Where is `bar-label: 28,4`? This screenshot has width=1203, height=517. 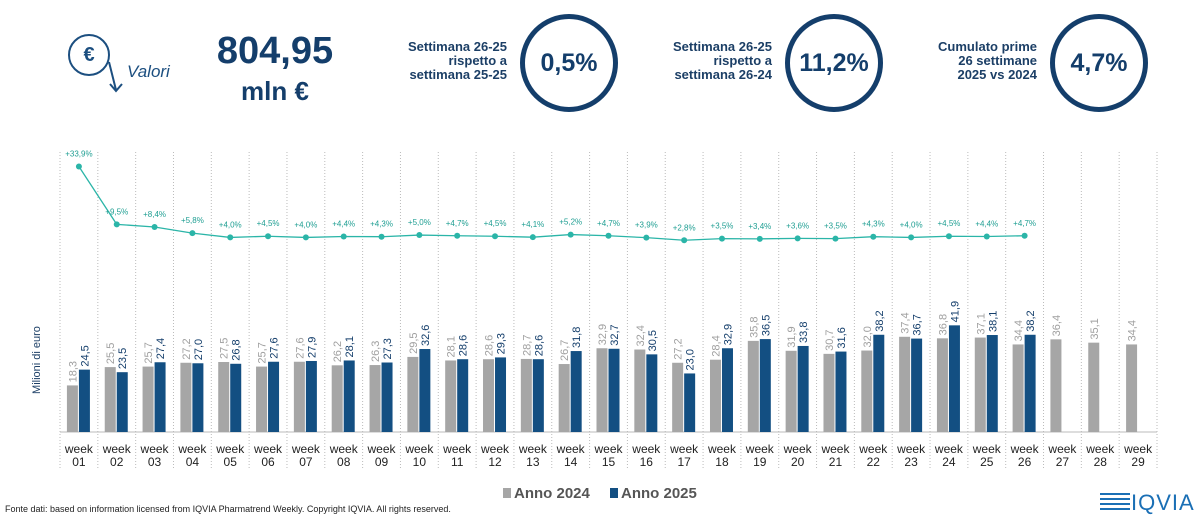
bar-label: 28,4 is located at coordinates (716, 345).